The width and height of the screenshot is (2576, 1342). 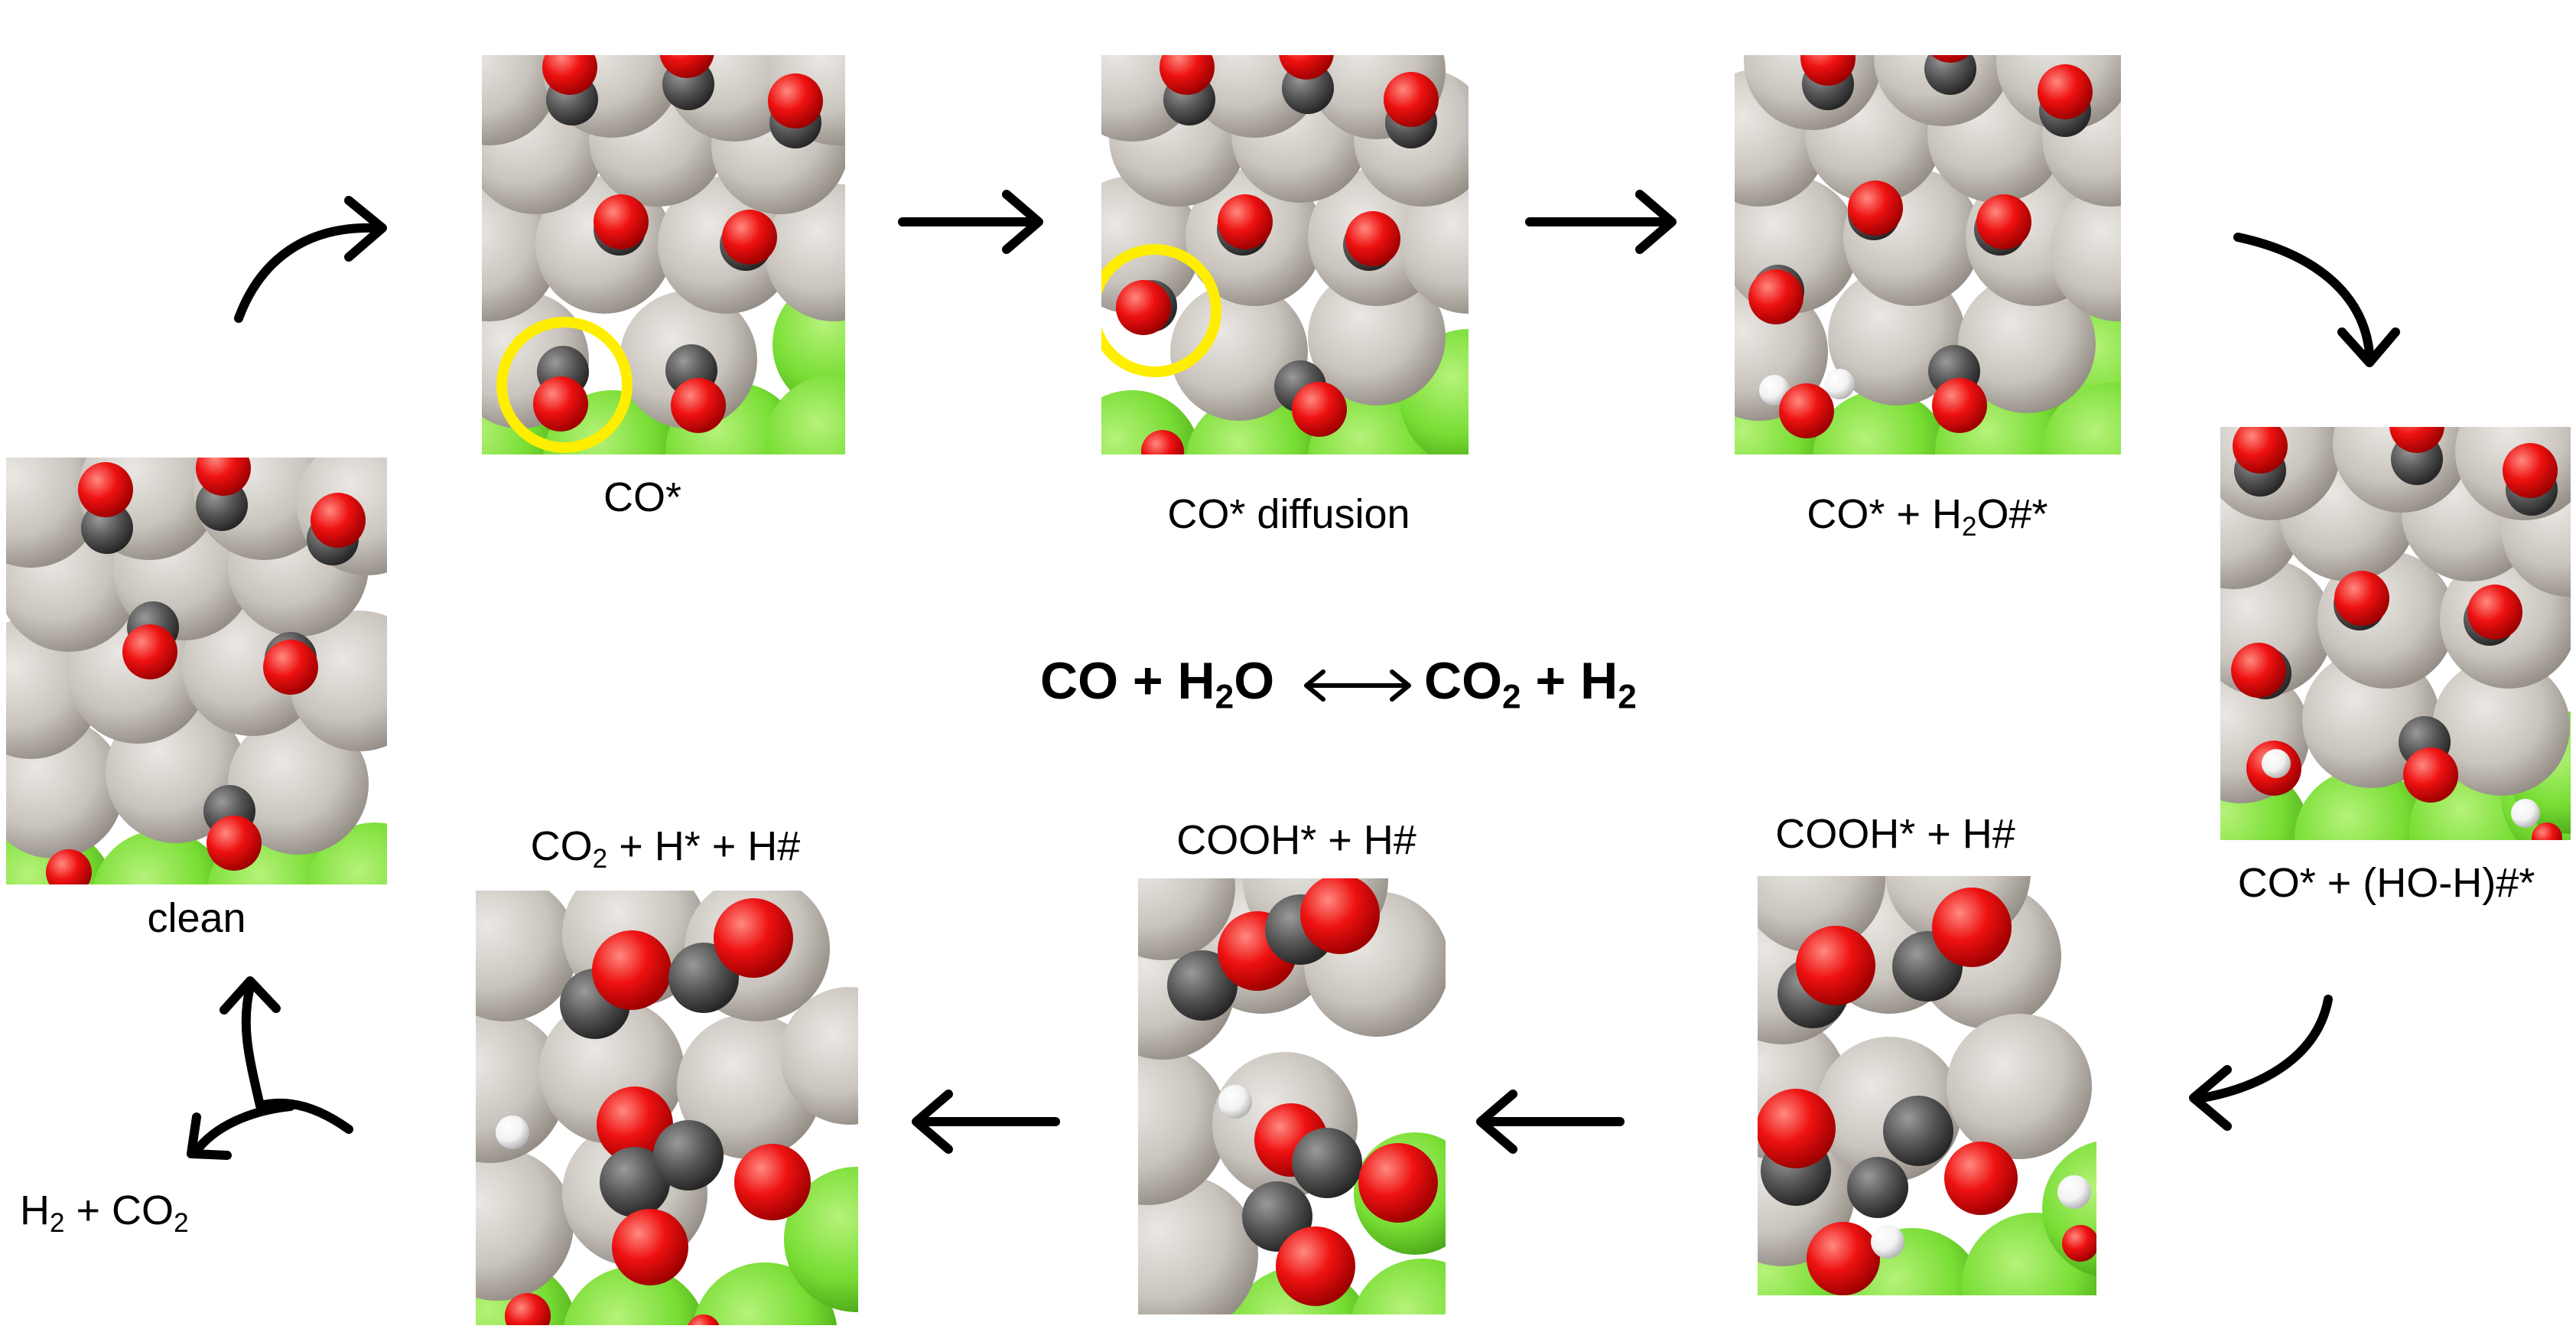 What do you see at coordinates (642, 497) in the screenshot?
I see `label-co-adsorbed: CO*` at bounding box center [642, 497].